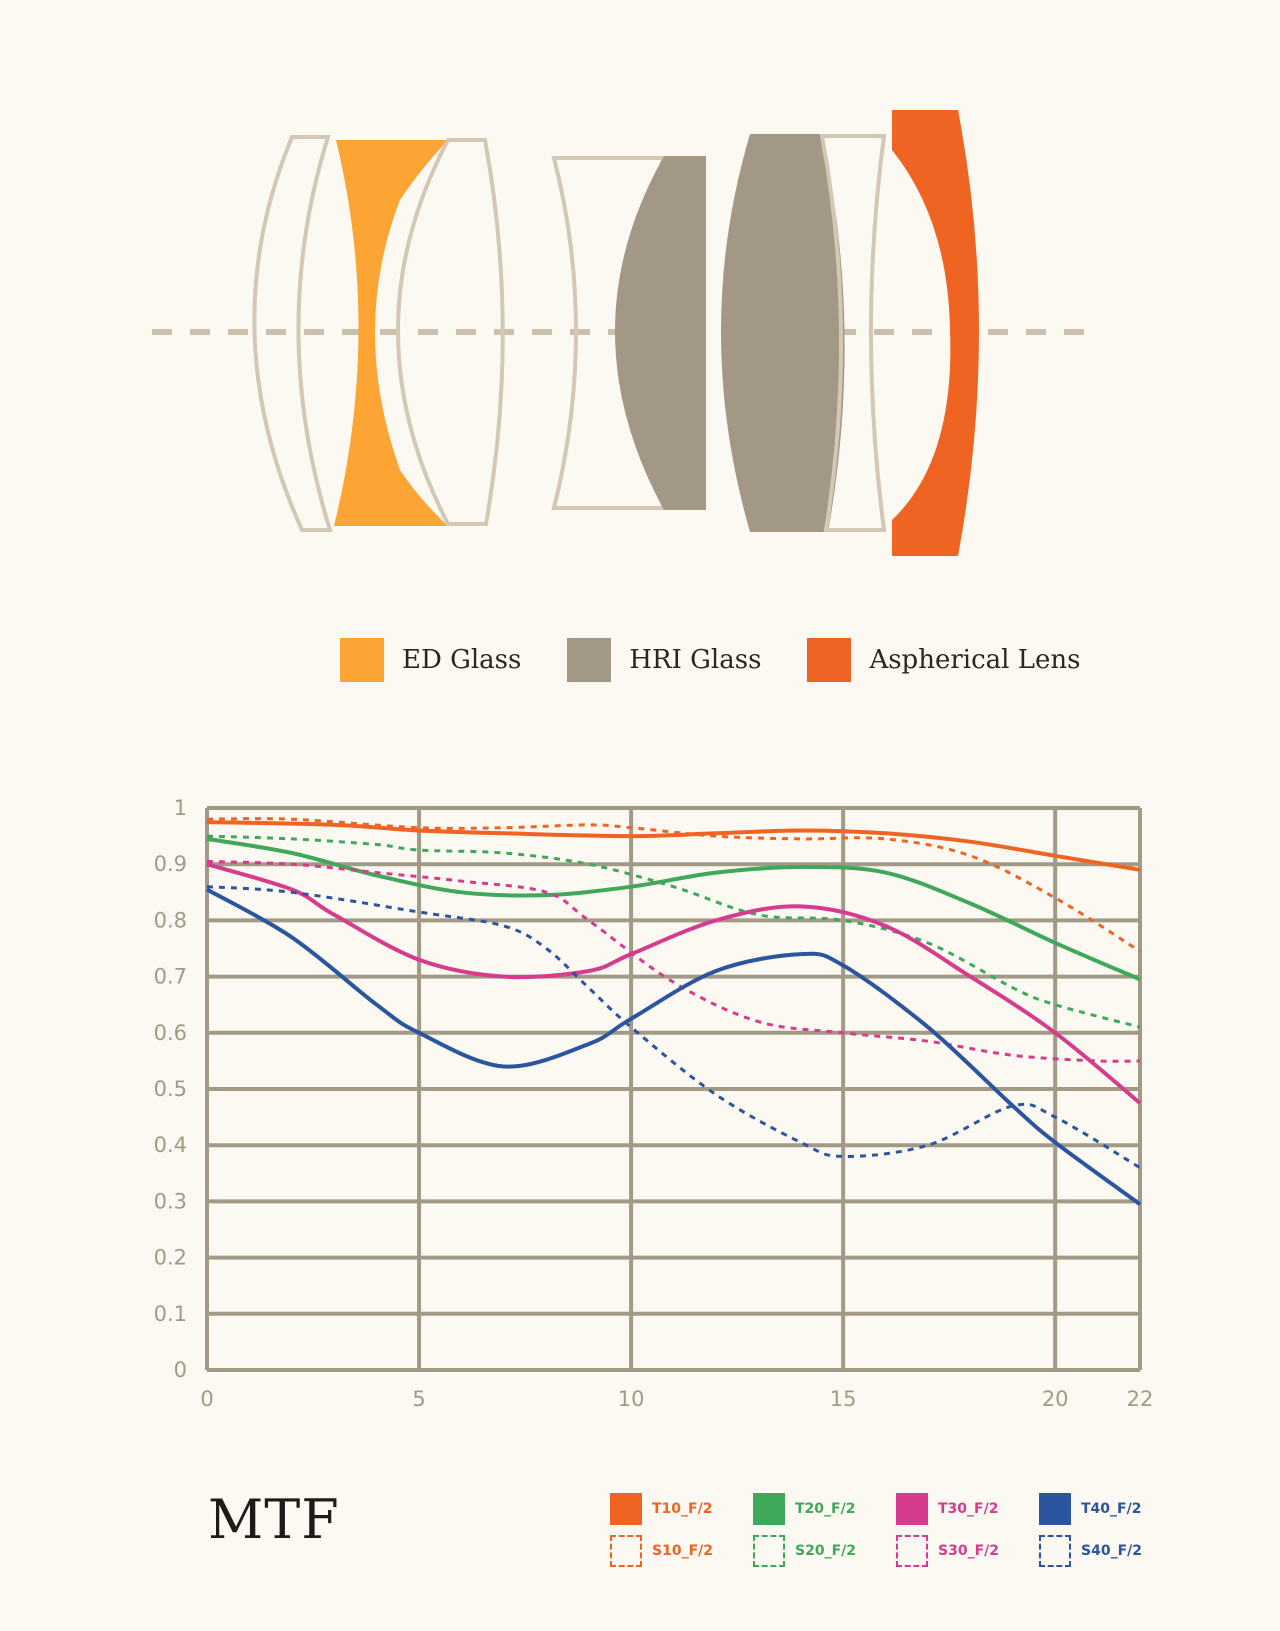  What do you see at coordinates (1140, 1399) in the screenshot?
I see `x-tick-label: 22` at bounding box center [1140, 1399].